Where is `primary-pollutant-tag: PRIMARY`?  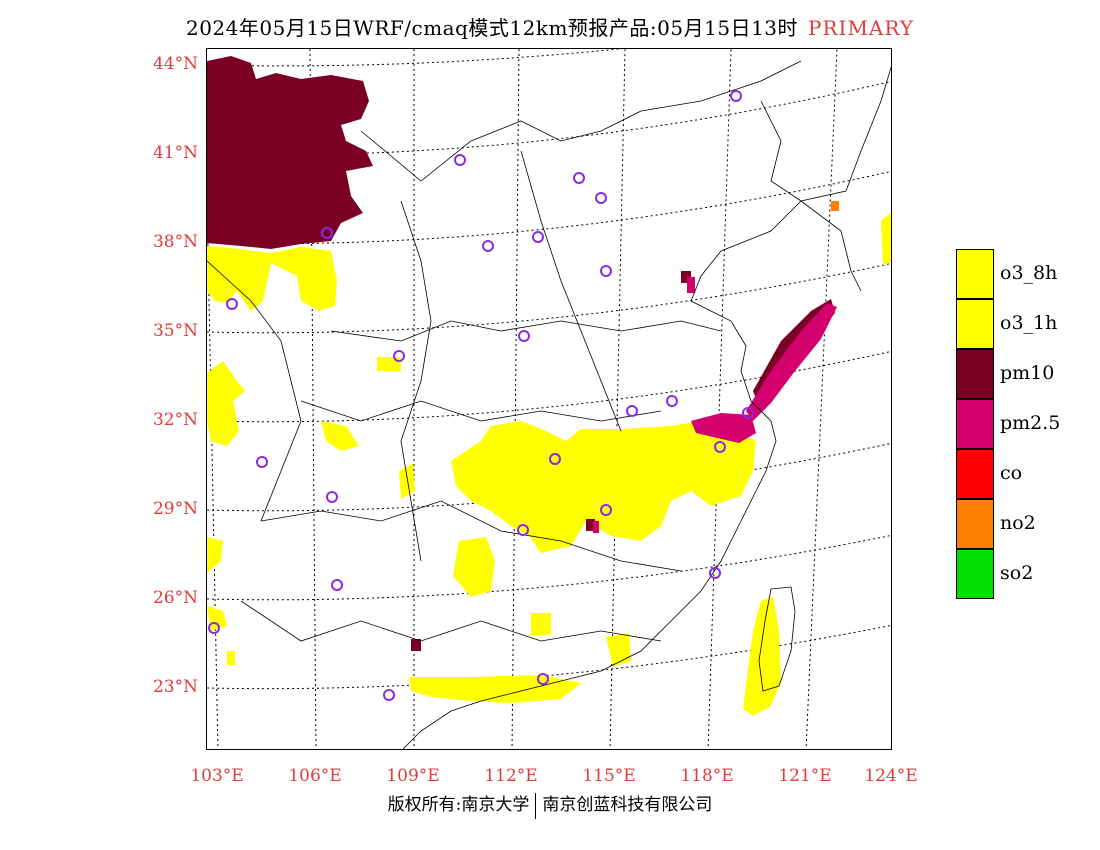
primary-pollutant-tag: PRIMARY is located at coordinates (861, 28).